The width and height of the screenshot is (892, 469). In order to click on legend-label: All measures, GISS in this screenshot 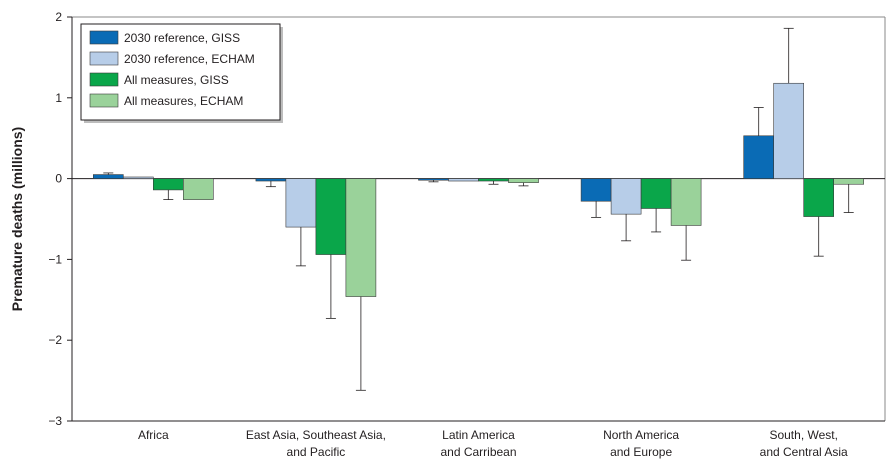, I will do `click(176, 80)`.